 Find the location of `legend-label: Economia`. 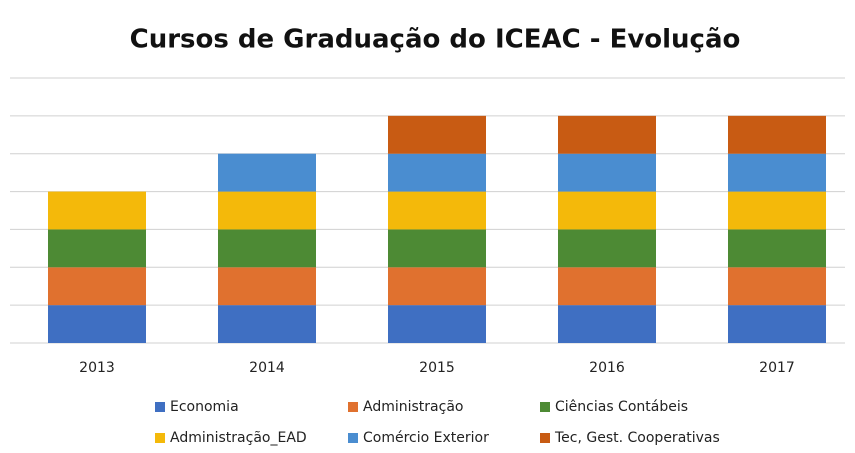

legend-label: Economia is located at coordinates (204, 407).